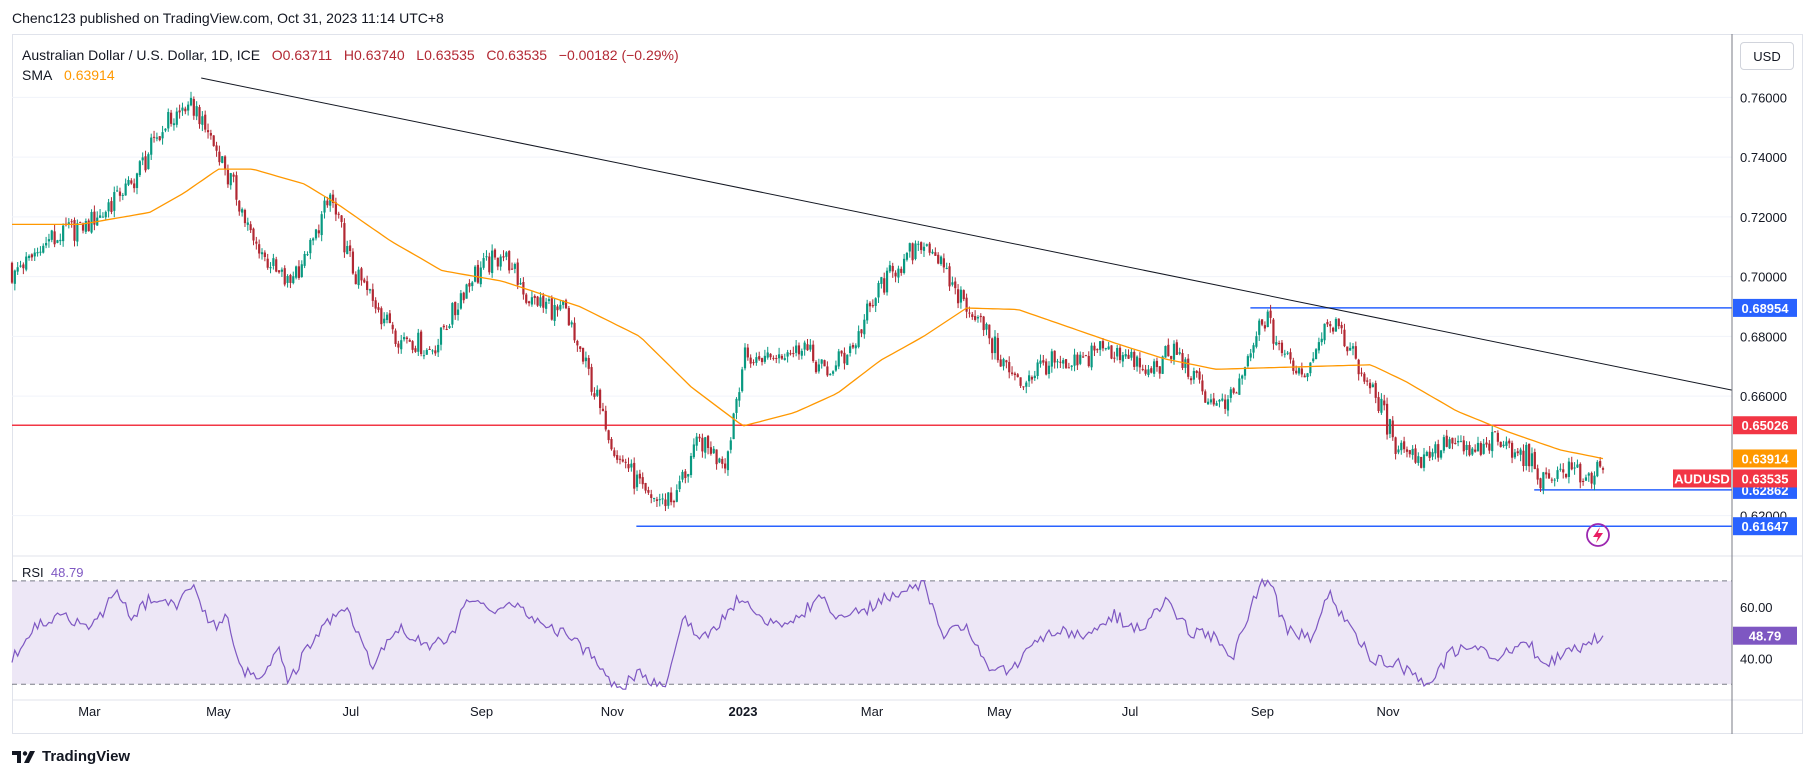  What do you see at coordinates (67, 572) in the screenshot?
I see `rsi-value: 48.79` at bounding box center [67, 572].